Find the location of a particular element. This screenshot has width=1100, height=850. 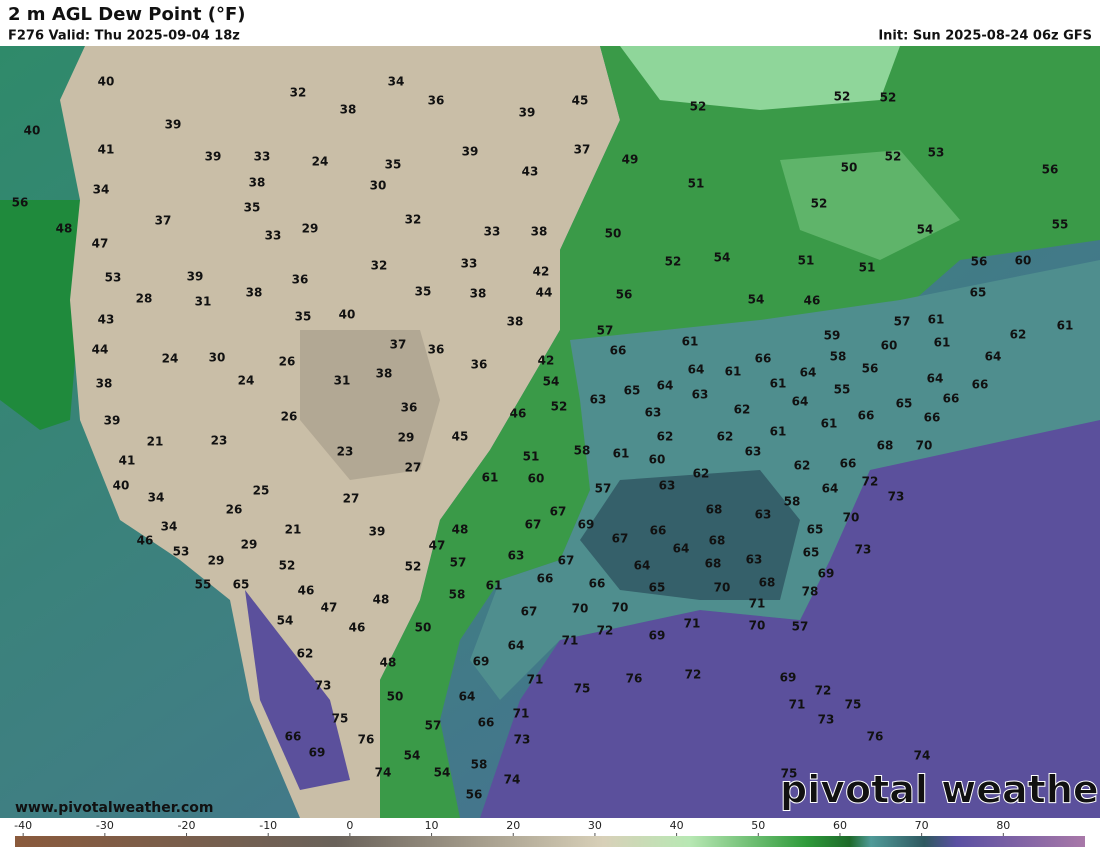

colorbar-tick-label: 50 is located at coordinates (758, 825).